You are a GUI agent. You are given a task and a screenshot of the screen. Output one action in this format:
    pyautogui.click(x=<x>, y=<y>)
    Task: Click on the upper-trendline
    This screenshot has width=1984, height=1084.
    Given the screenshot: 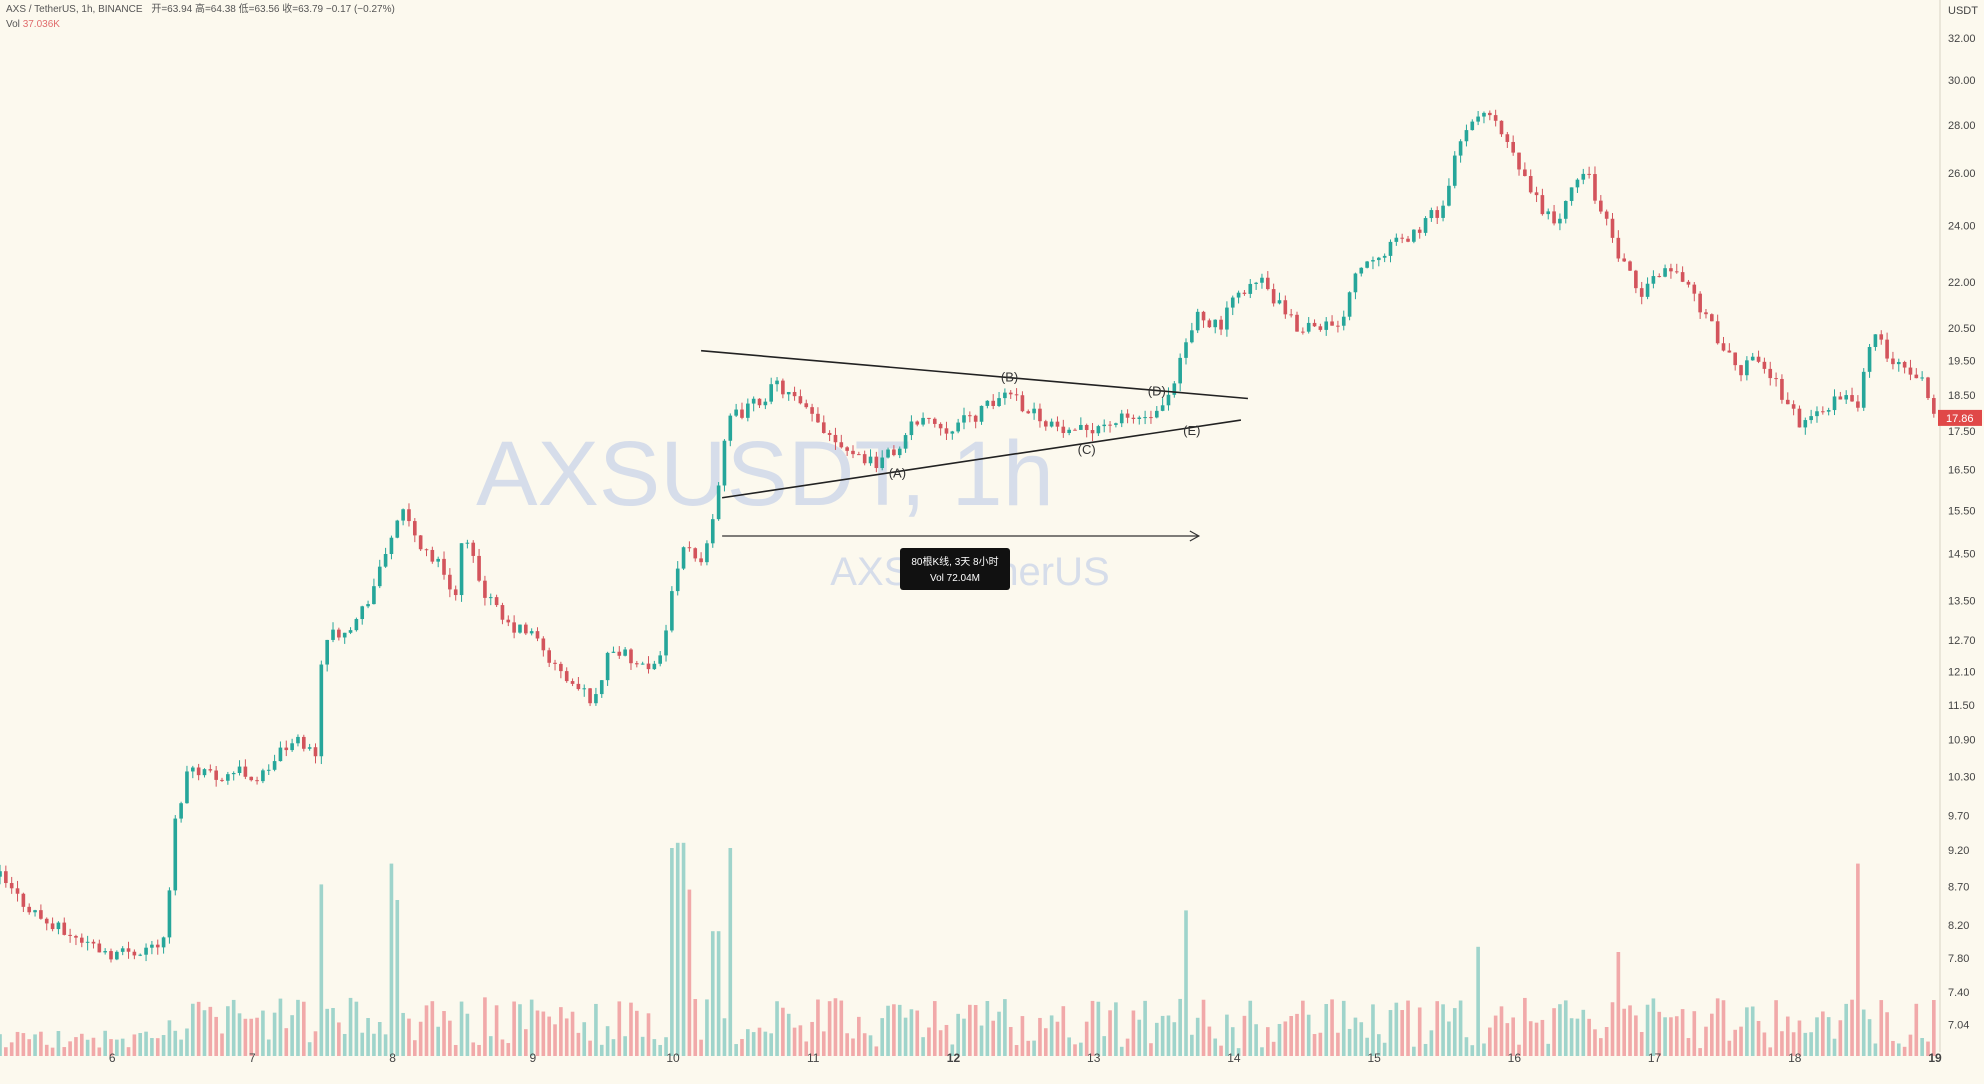 What is the action you would take?
    pyautogui.click(x=975, y=374)
    